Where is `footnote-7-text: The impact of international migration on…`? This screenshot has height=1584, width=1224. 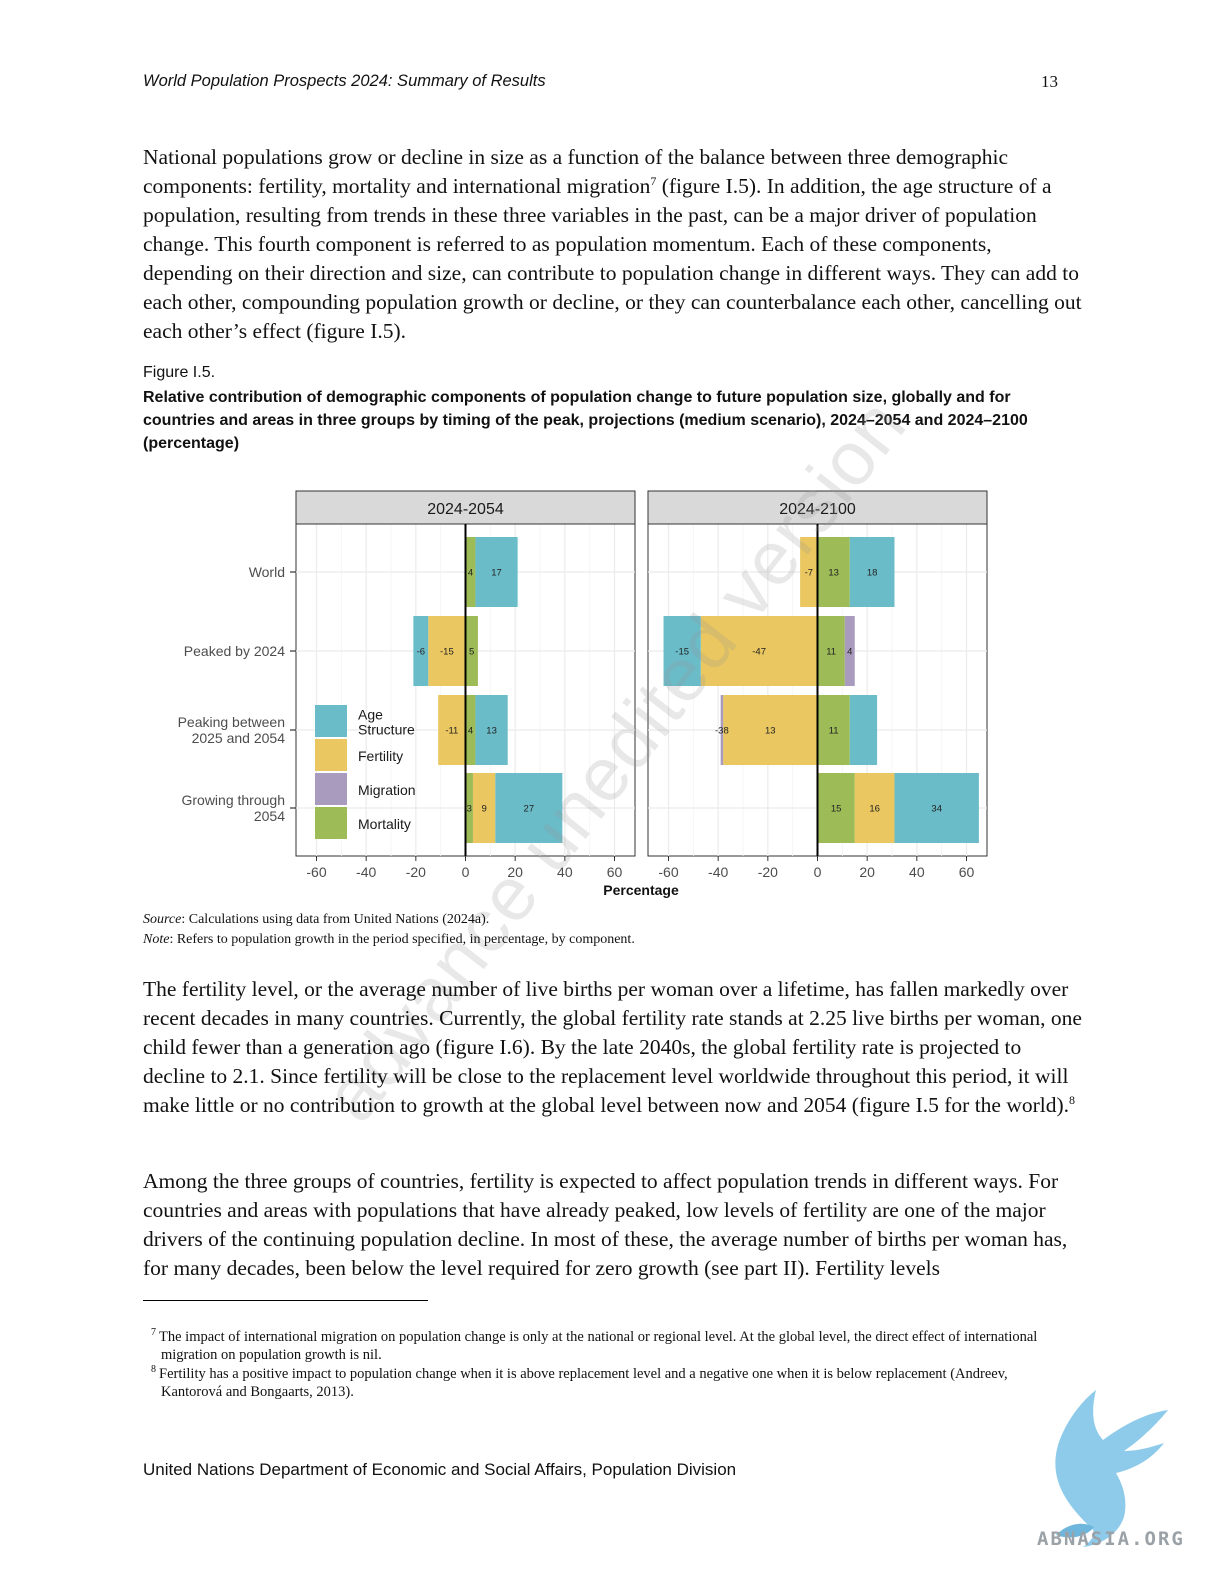
footnote-7-text: The impact of international migration on… is located at coordinates (598, 1346).